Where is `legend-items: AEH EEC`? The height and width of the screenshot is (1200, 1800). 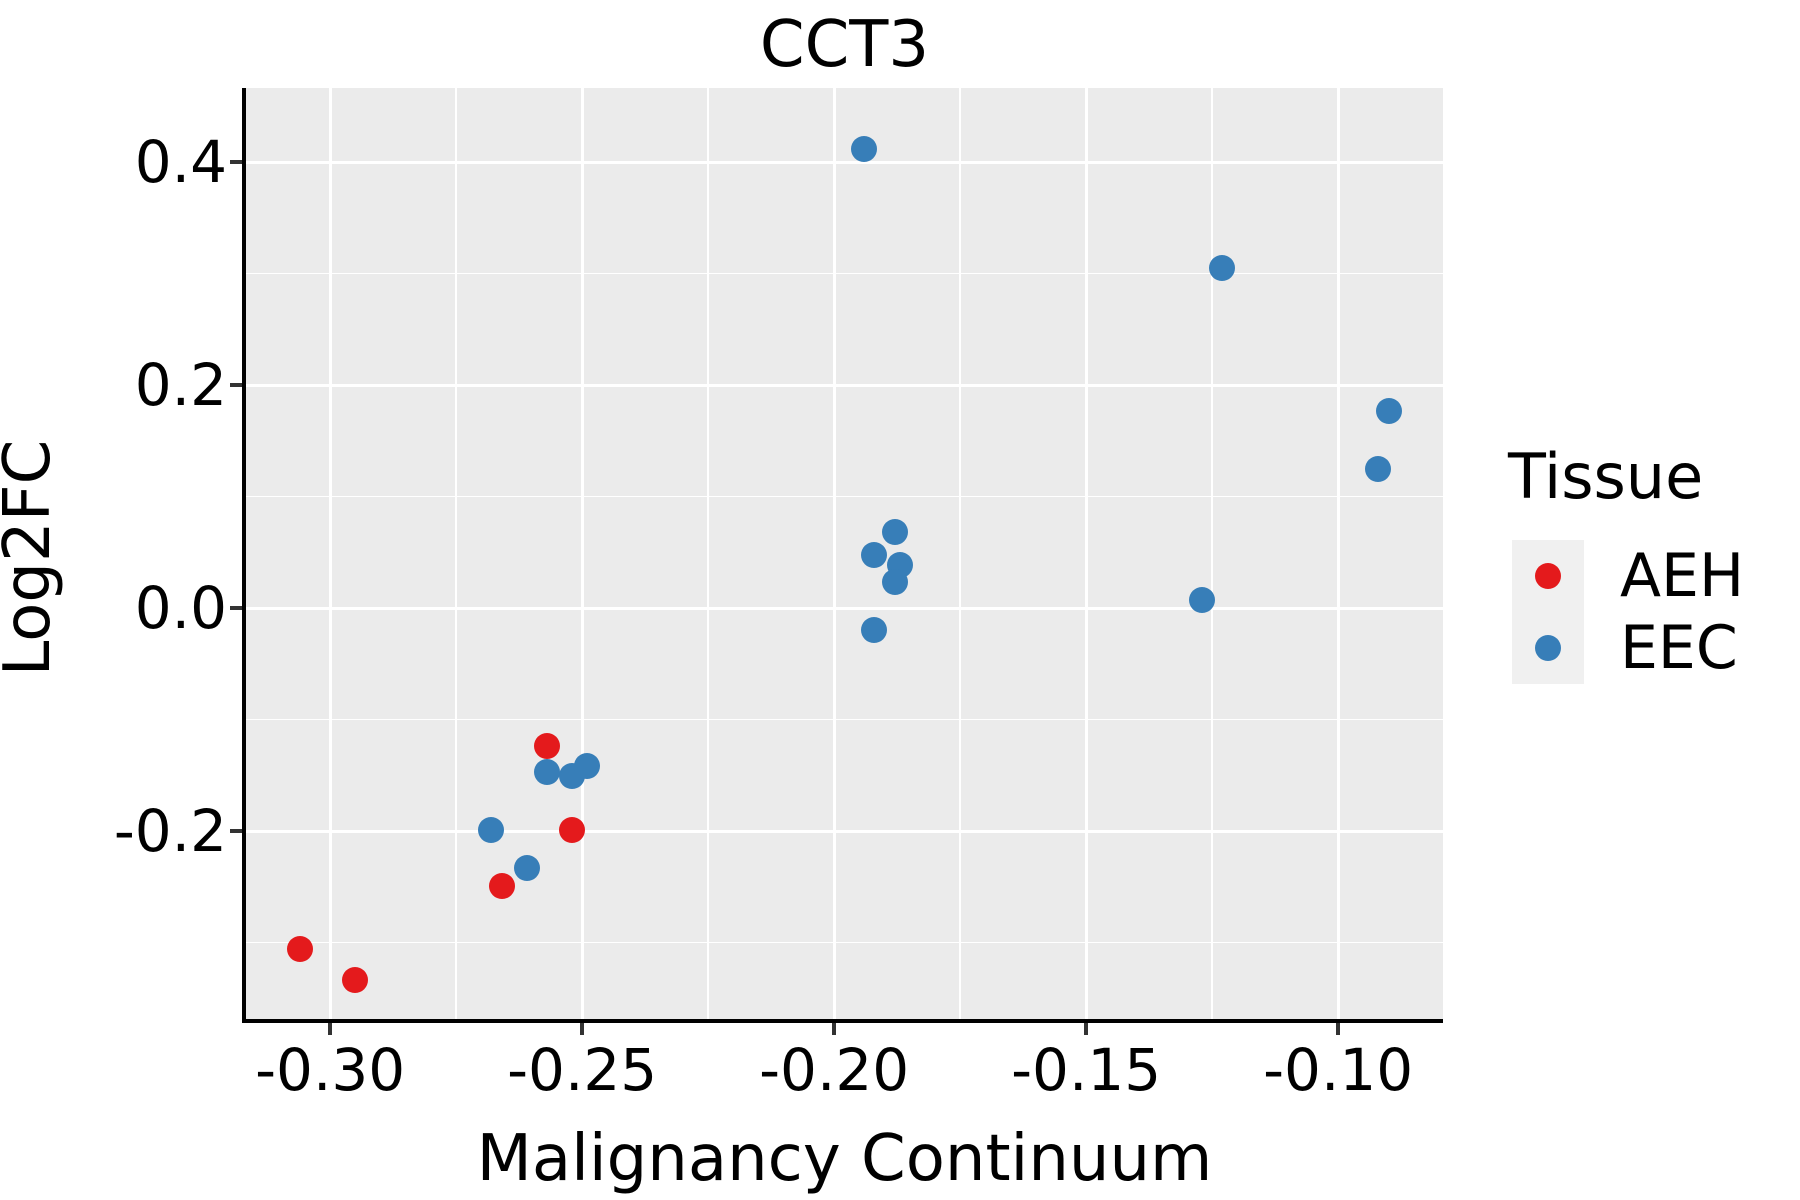
legend-items: AEH EEC is located at coordinates (1642, 612).